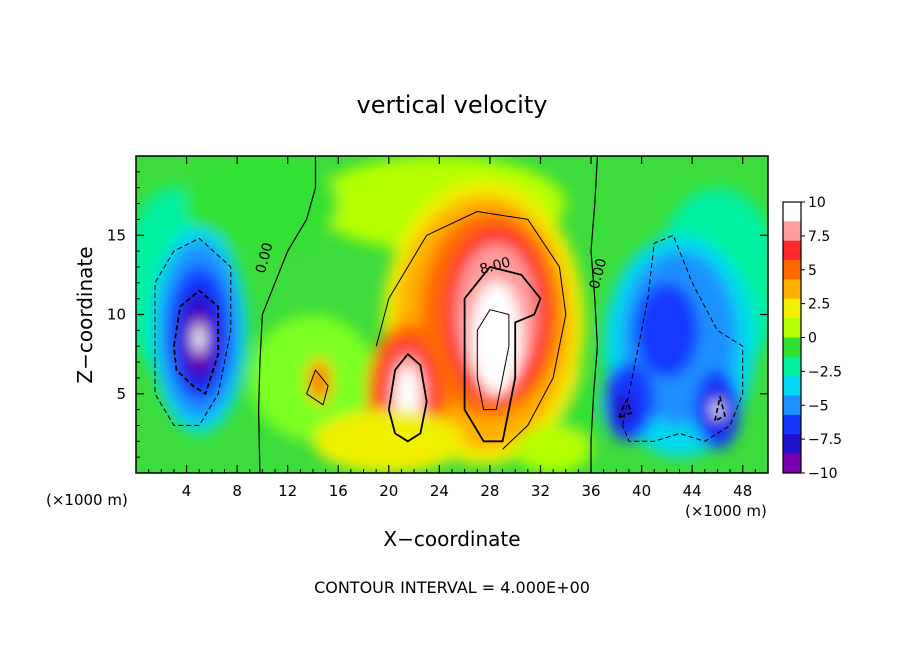 The height and width of the screenshot is (654, 904). Describe the element at coordinates (116, 235) in the screenshot. I see `y-tick-label: 15` at that location.